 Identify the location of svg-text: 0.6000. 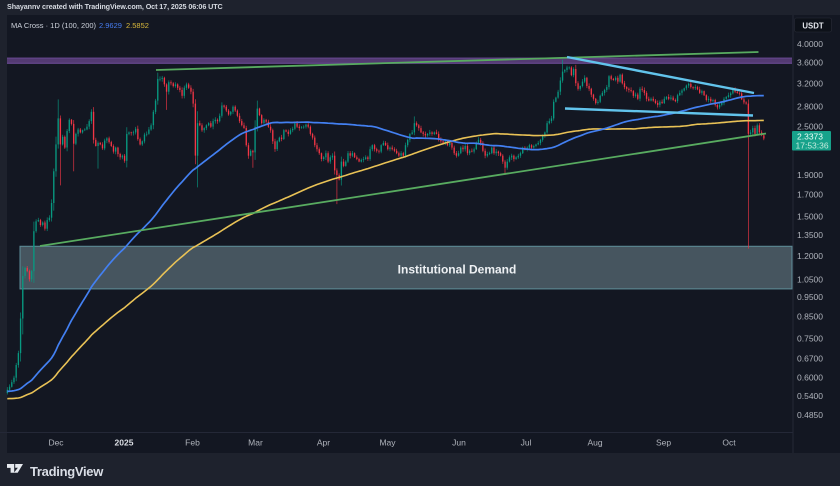
(810, 378).